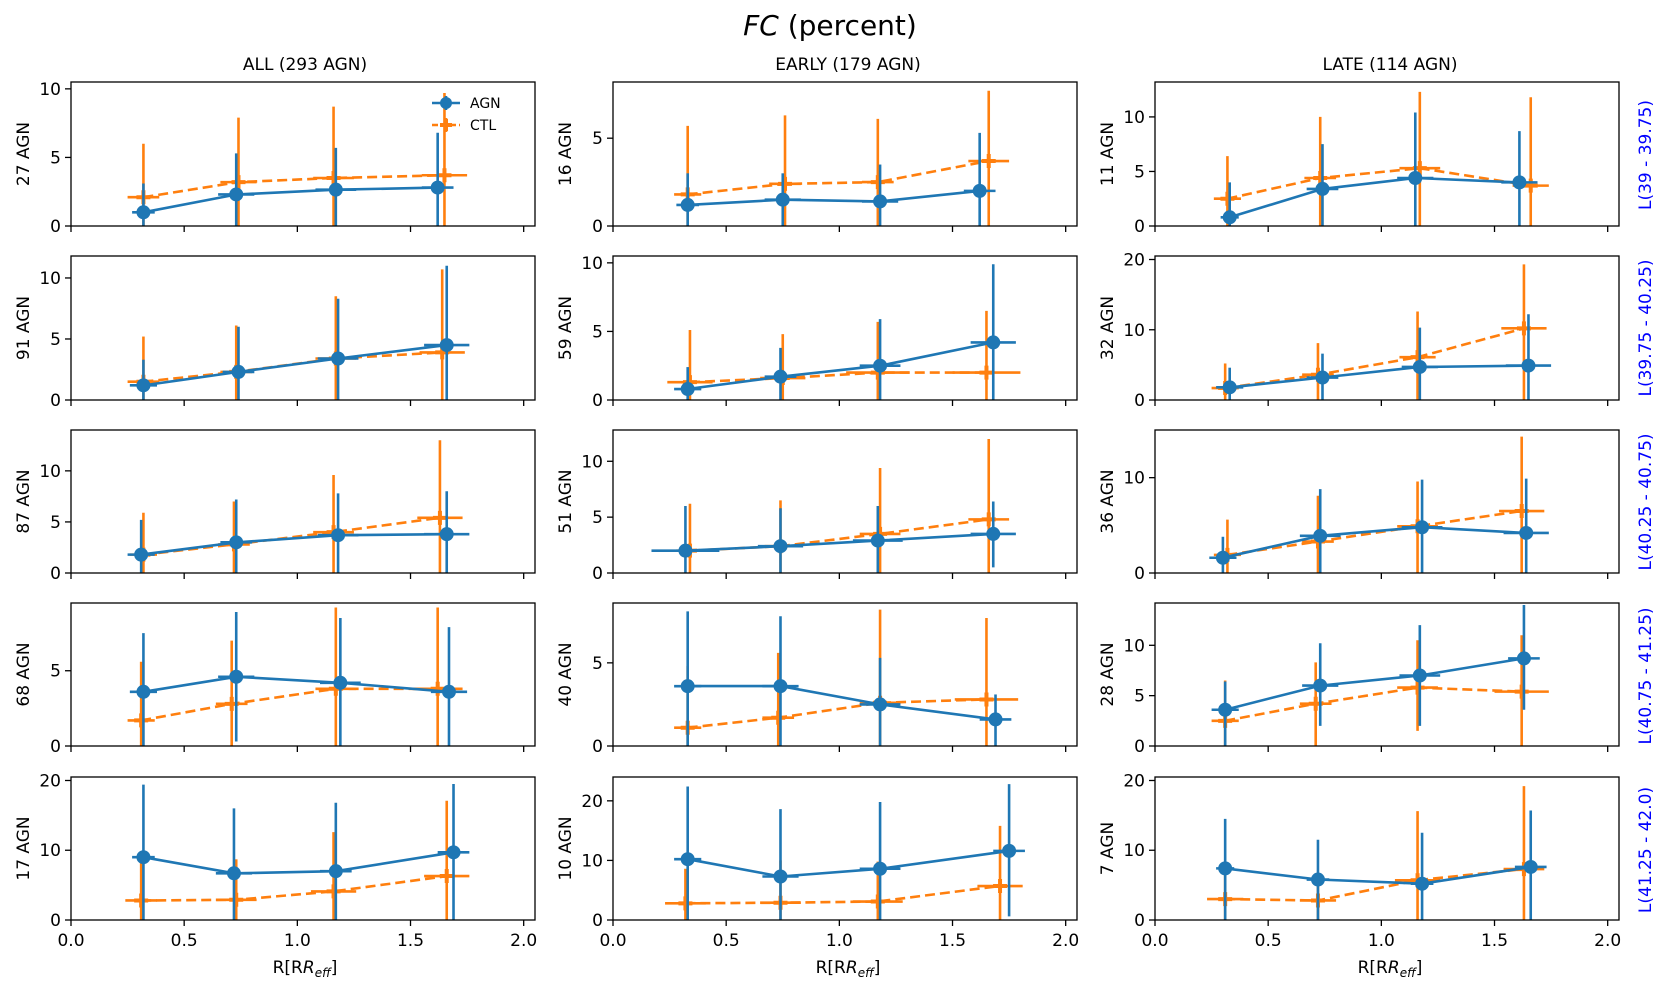 Image resolution: width=1661 pixels, height=987 pixels. I want to click on panel-r2-c3: 0 10 20 32 AGN, so click(1359, 331).